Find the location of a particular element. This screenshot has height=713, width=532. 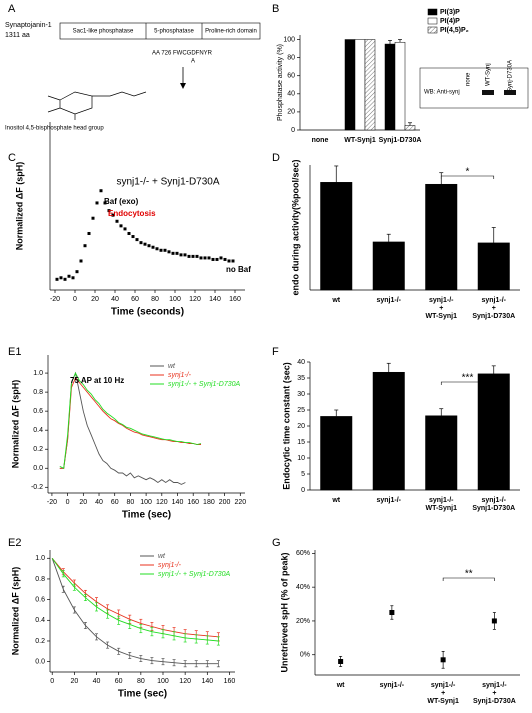

structure is located at coordinates (97, 105).